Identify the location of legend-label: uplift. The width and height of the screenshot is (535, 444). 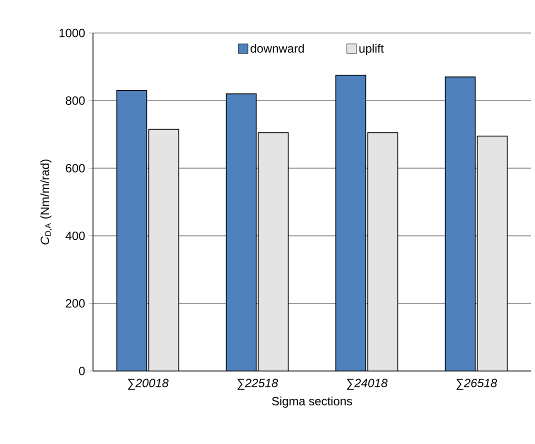
(371, 50).